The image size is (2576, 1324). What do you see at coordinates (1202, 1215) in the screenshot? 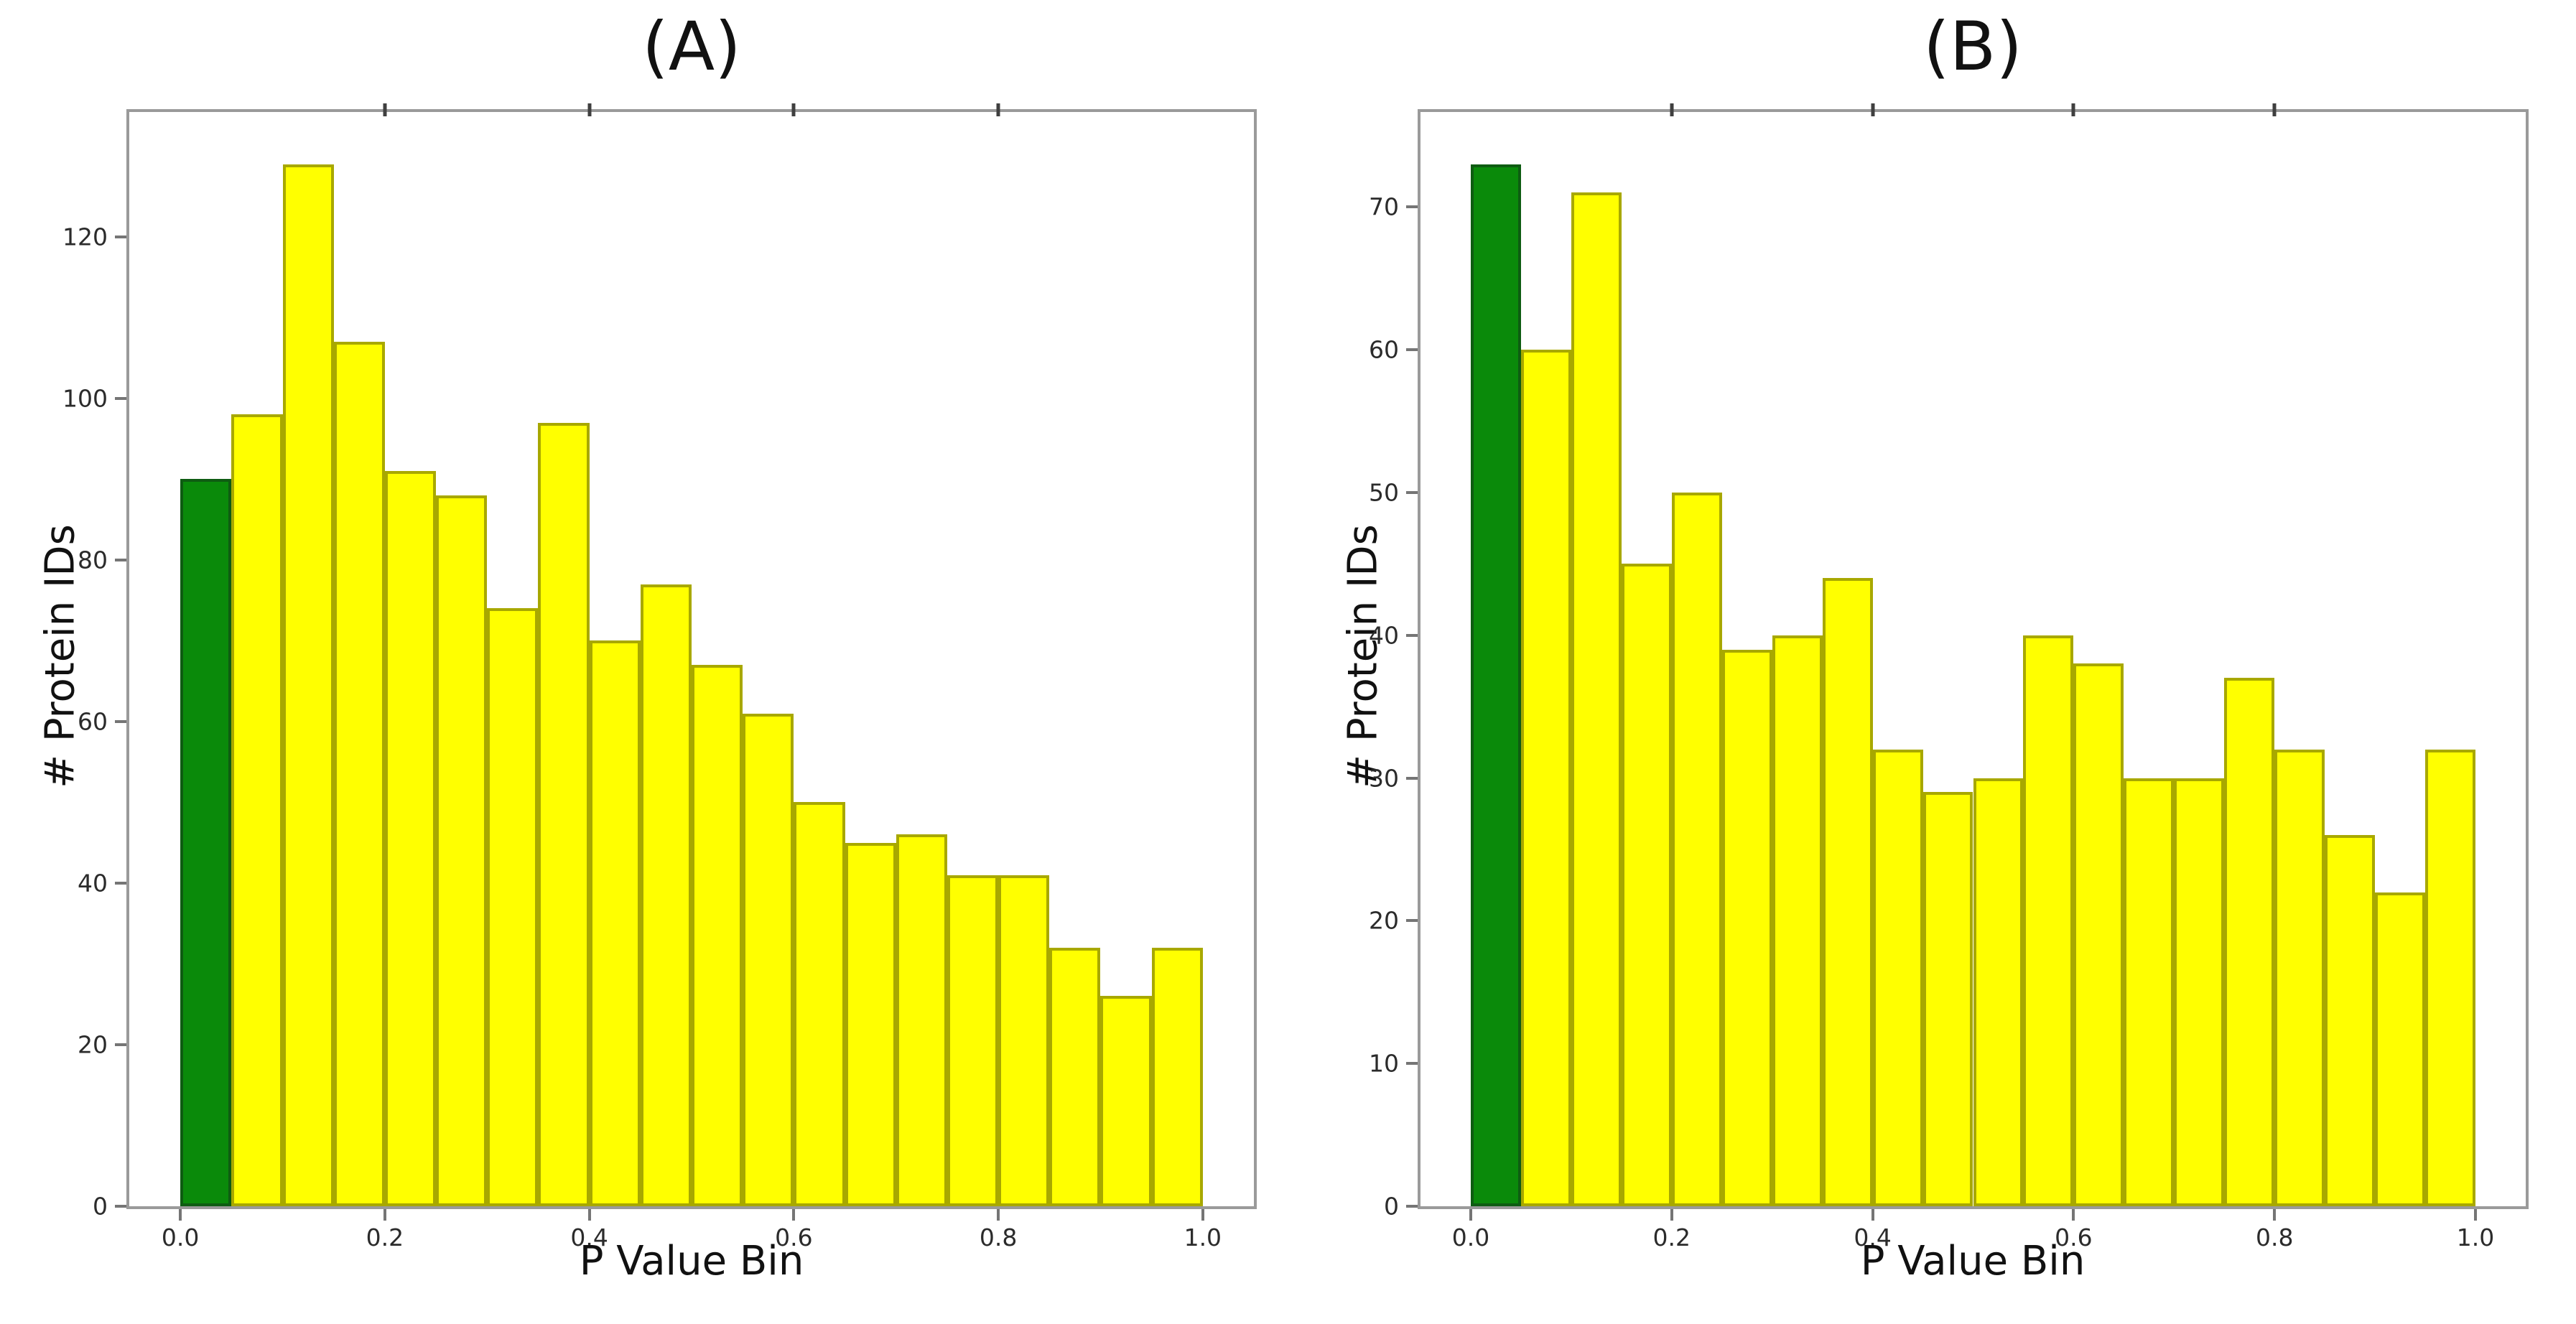
I see `x-tick-mark-a-1.0` at bounding box center [1202, 1215].